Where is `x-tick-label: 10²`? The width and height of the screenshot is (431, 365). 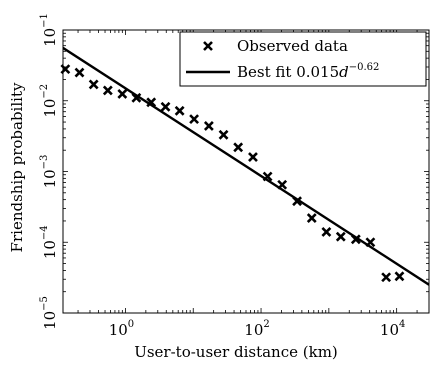
x-tick-label: 10² is located at coordinates (256, 329).